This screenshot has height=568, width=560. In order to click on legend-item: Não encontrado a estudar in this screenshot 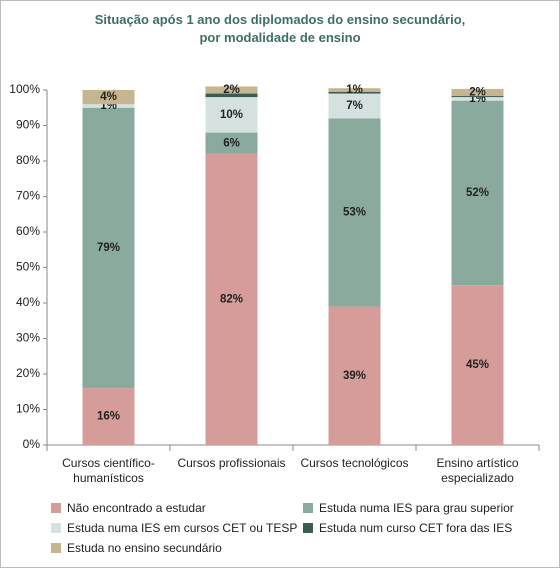, I will do `click(128, 508)`.